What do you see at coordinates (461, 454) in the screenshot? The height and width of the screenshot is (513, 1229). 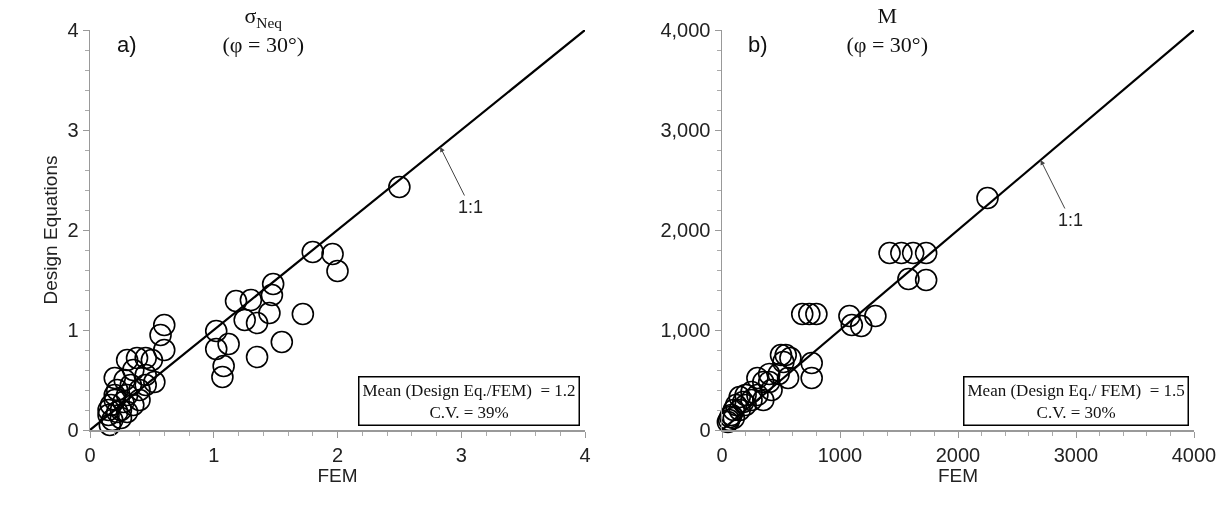 I see `x-tick-label: 3` at bounding box center [461, 454].